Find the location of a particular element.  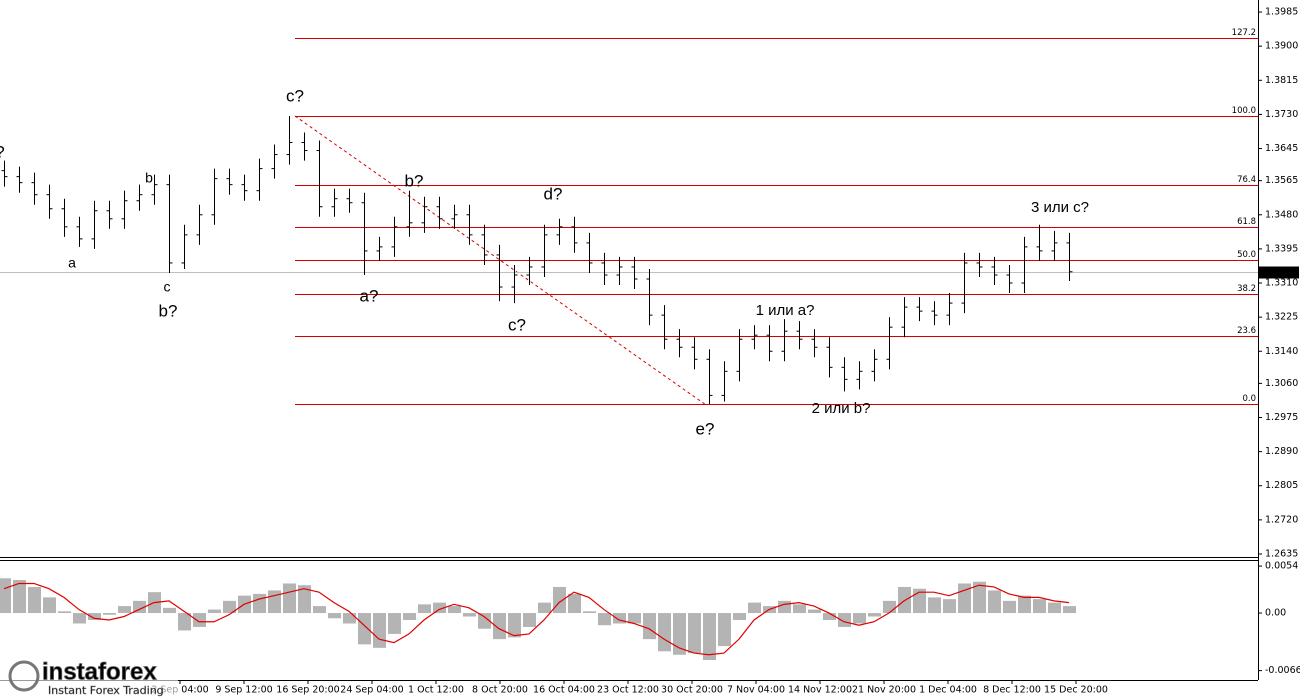

x-tick-label: 9 Sep 12:00 is located at coordinates (243, 690).